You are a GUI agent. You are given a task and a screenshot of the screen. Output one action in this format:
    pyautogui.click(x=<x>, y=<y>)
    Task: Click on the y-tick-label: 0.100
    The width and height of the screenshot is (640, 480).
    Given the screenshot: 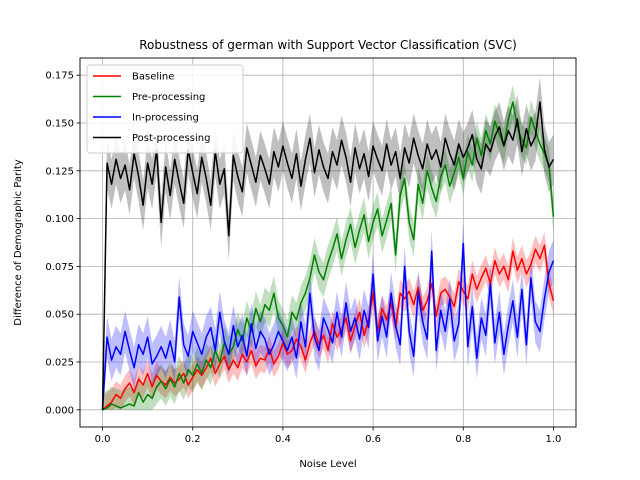 What is the action you would take?
    pyautogui.click(x=59, y=219)
    